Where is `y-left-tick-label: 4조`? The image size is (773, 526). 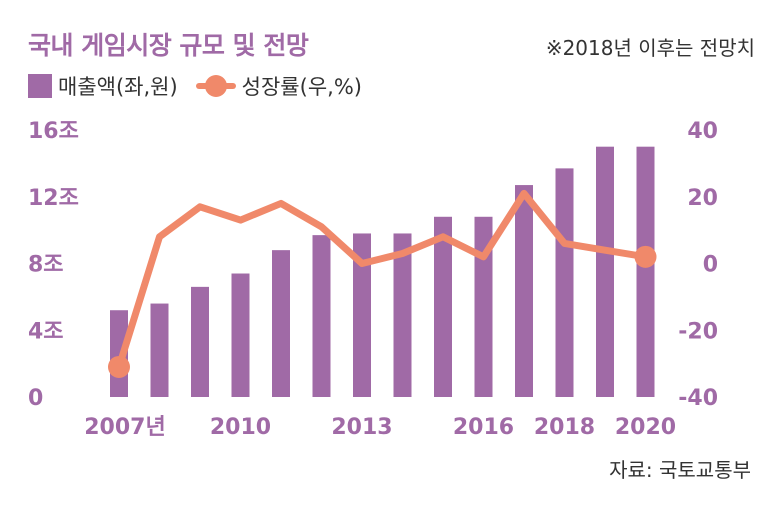 y-left-tick-label: 4조 is located at coordinates (46, 331).